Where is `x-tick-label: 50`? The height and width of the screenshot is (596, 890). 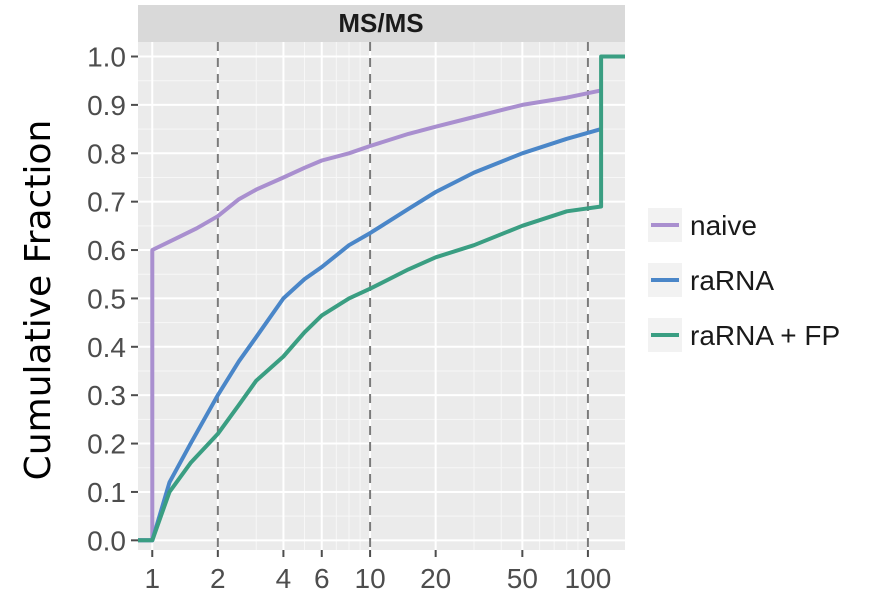 x-tick-label: 50 is located at coordinates (522, 578).